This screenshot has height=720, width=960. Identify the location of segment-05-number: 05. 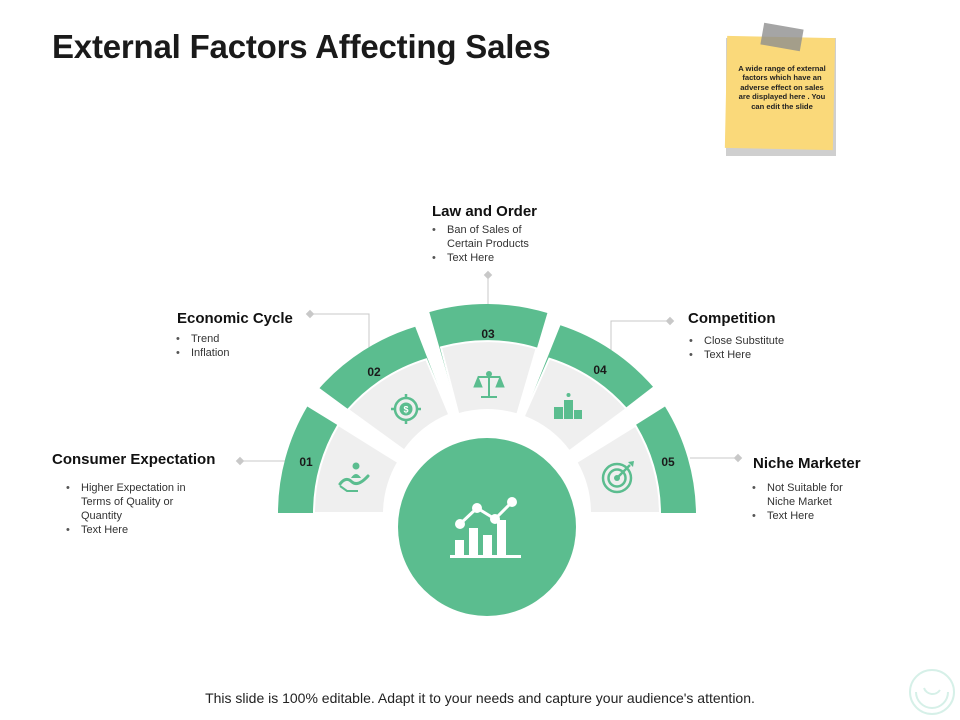
(668, 462).